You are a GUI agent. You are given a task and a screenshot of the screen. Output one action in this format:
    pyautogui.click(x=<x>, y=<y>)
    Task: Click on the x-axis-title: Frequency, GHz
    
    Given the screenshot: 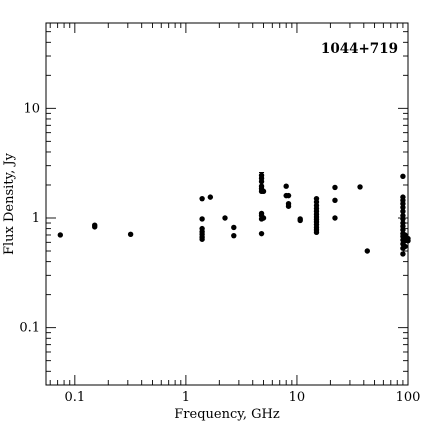 What is the action you would take?
    pyautogui.click(x=227, y=414)
    